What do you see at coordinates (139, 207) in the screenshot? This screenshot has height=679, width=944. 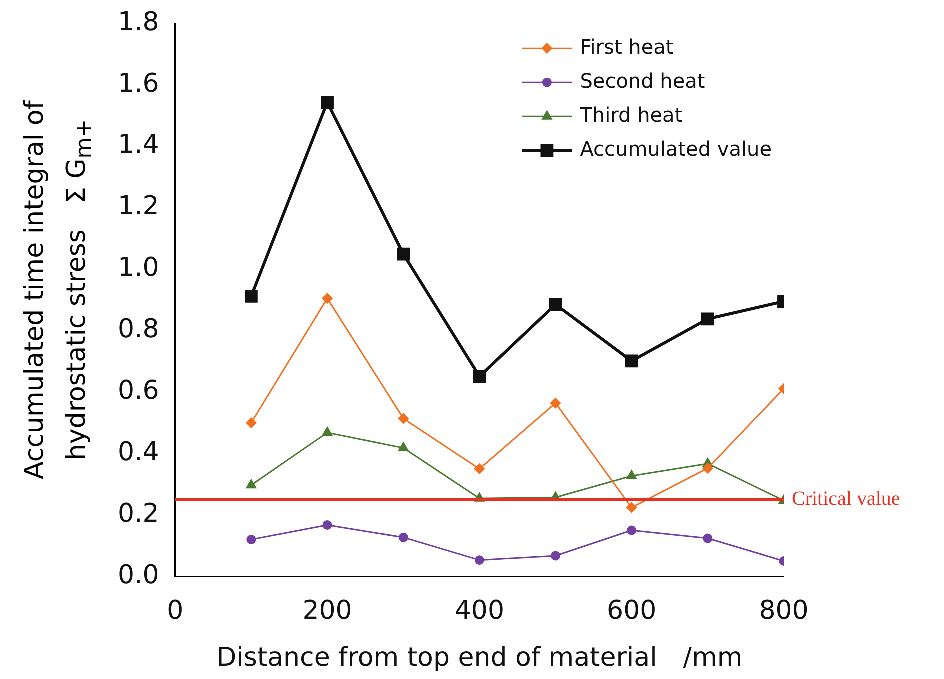 I see `y-tick-label: 1.2` at bounding box center [139, 207].